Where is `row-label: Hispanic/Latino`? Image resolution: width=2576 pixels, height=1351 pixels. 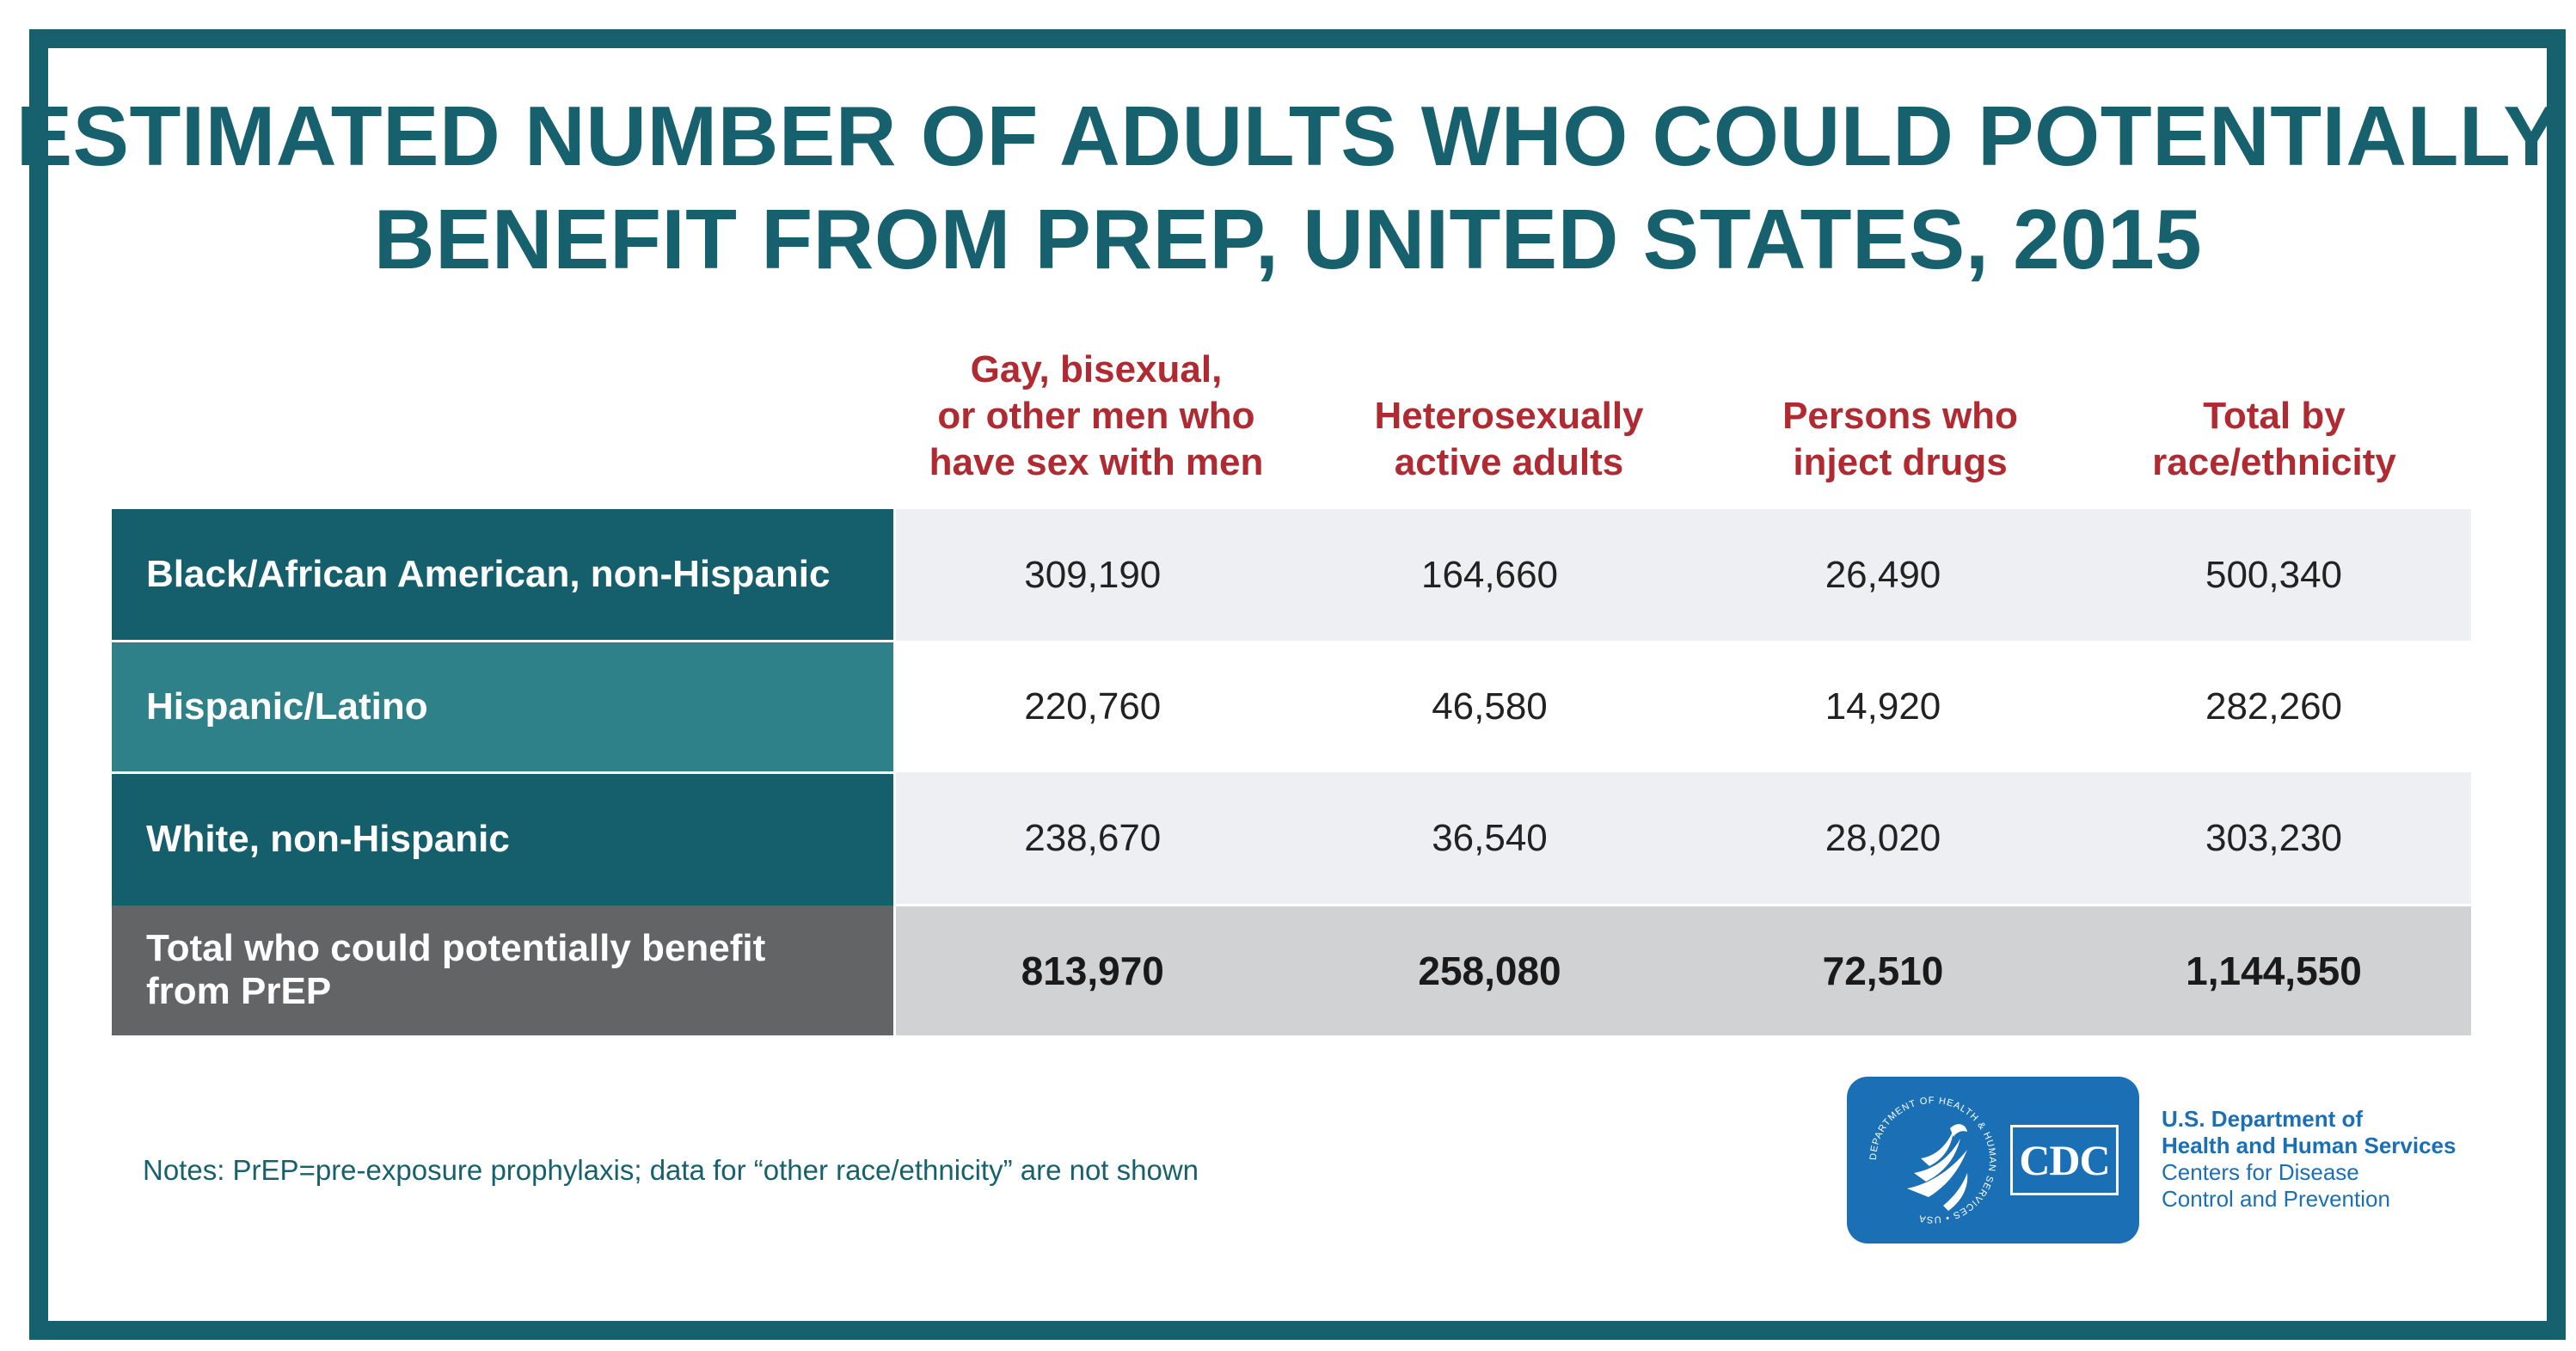
row-label: Hispanic/Latino is located at coordinates (504, 706).